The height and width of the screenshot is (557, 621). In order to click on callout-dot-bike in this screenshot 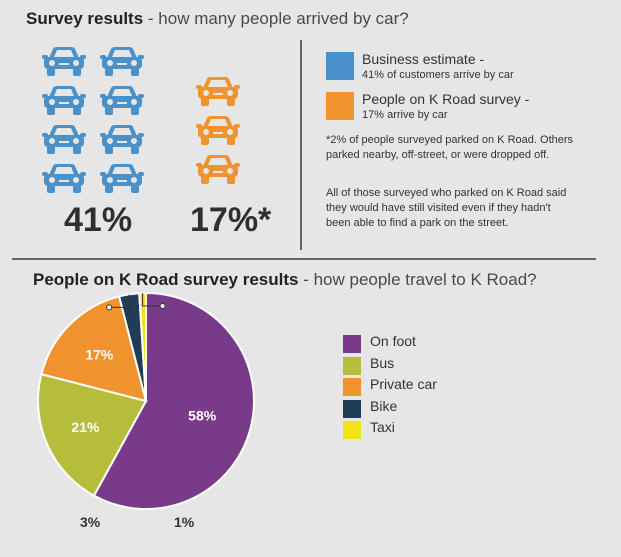, I will do `click(109, 307)`.